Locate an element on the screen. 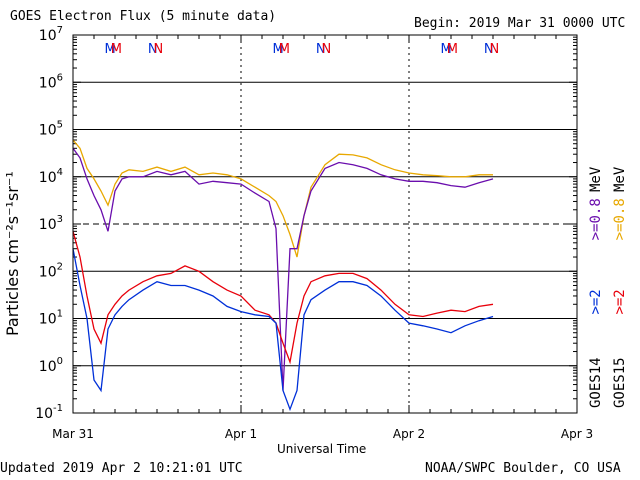 This screenshot has height=480, width=640. x-axis-label: Universal Time is located at coordinates (322, 449).